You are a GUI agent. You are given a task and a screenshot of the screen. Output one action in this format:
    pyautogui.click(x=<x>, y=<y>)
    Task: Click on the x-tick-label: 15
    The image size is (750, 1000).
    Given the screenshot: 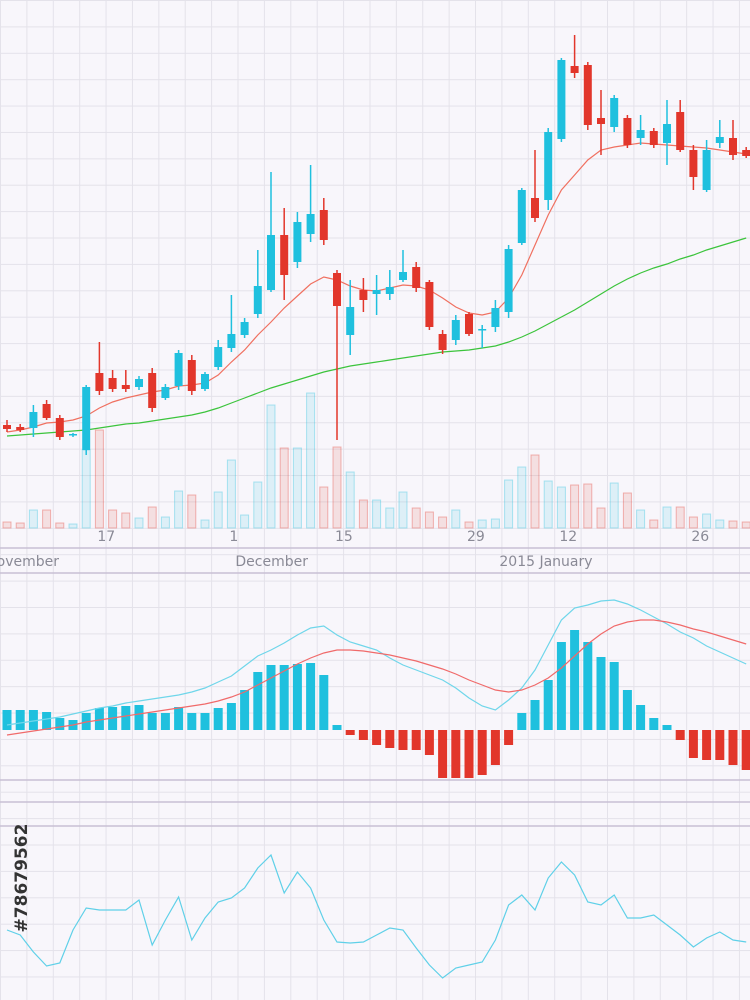 What is the action you would take?
    pyautogui.click(x=344, y=537)
    